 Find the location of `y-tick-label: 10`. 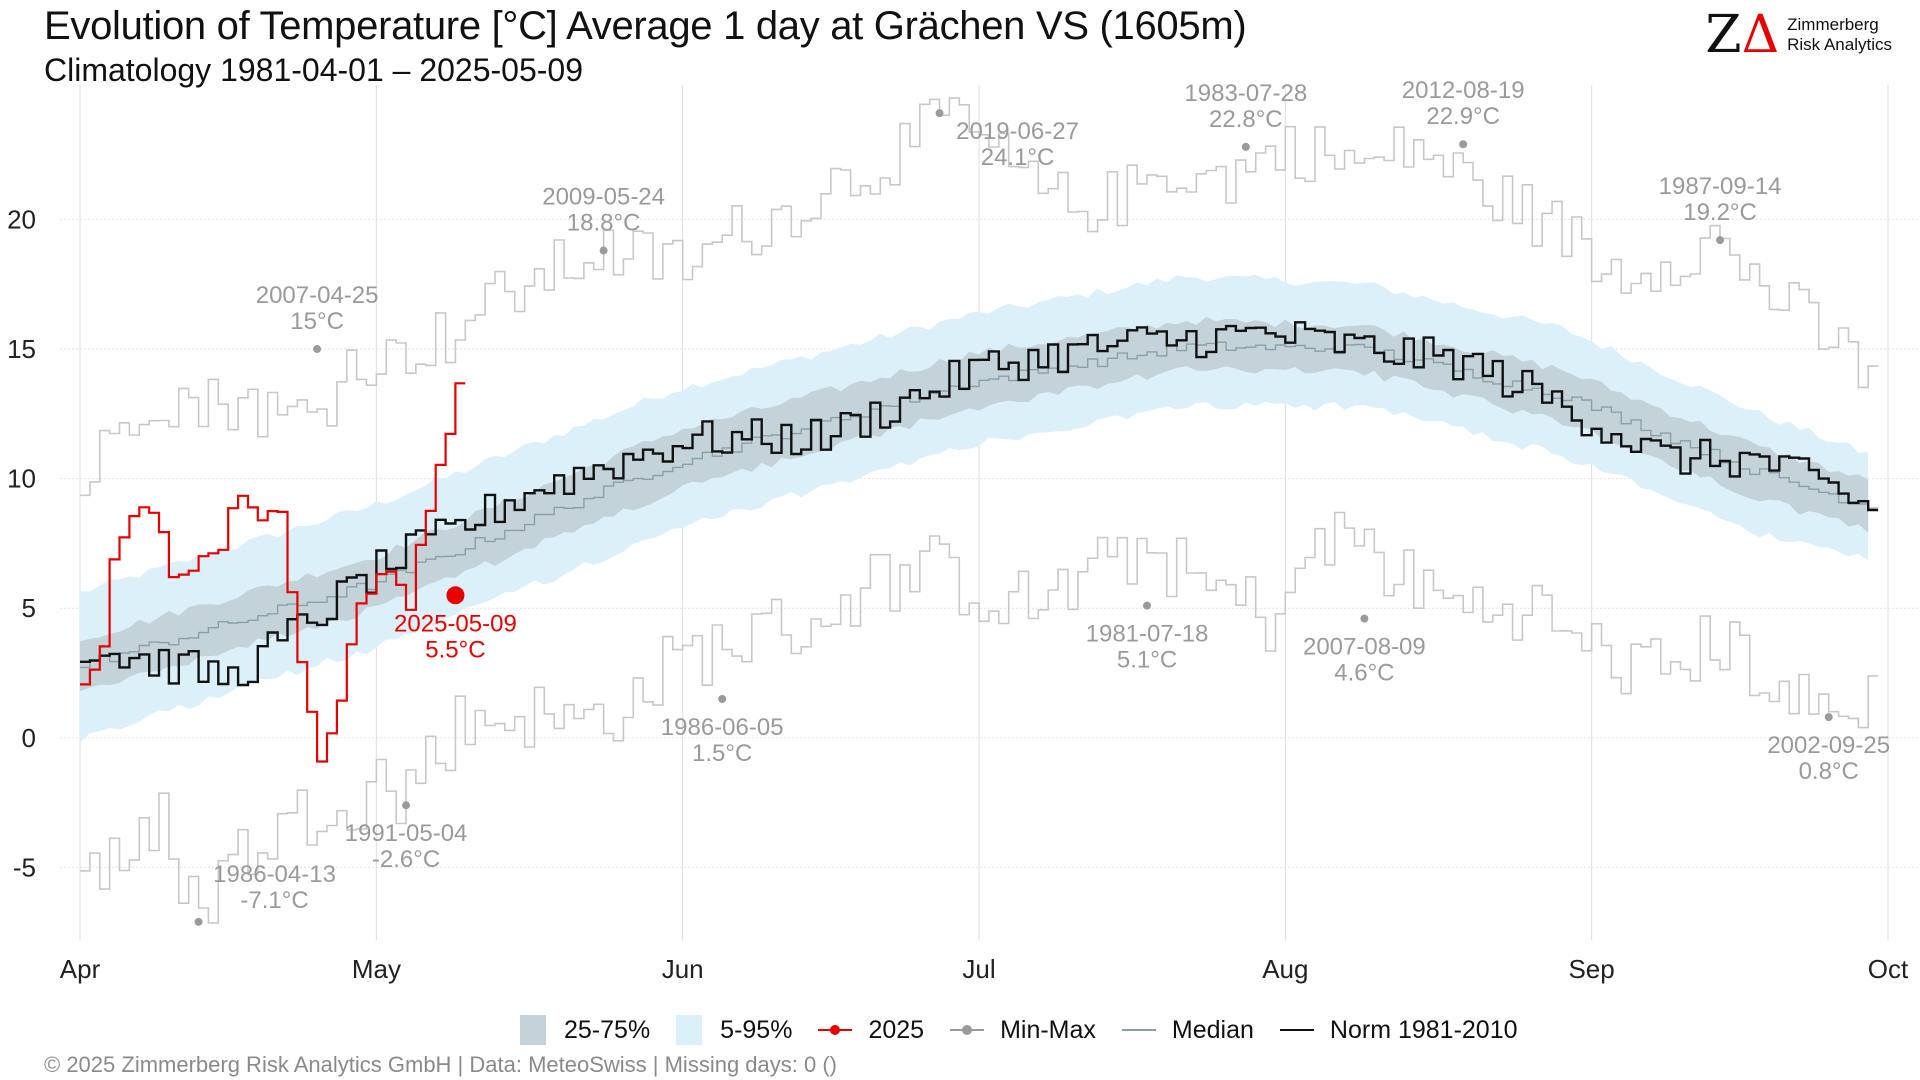

y-tick-label: 10 is located at coordinates (21, 479).